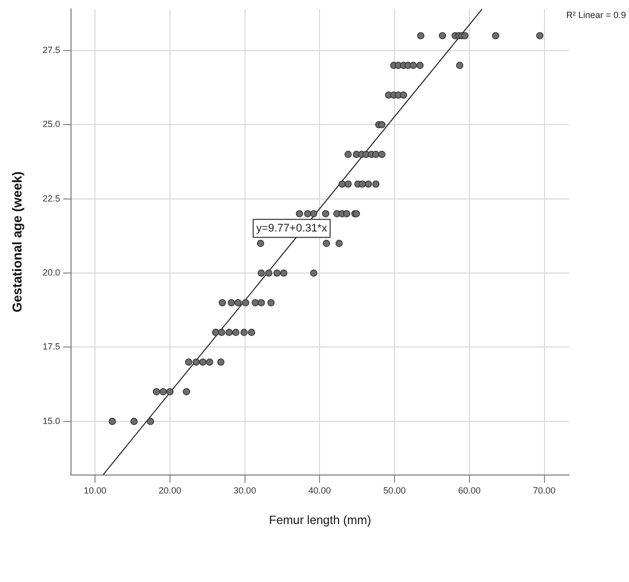  I want to click on x-tick-label: 70.00, so click(544, 491).